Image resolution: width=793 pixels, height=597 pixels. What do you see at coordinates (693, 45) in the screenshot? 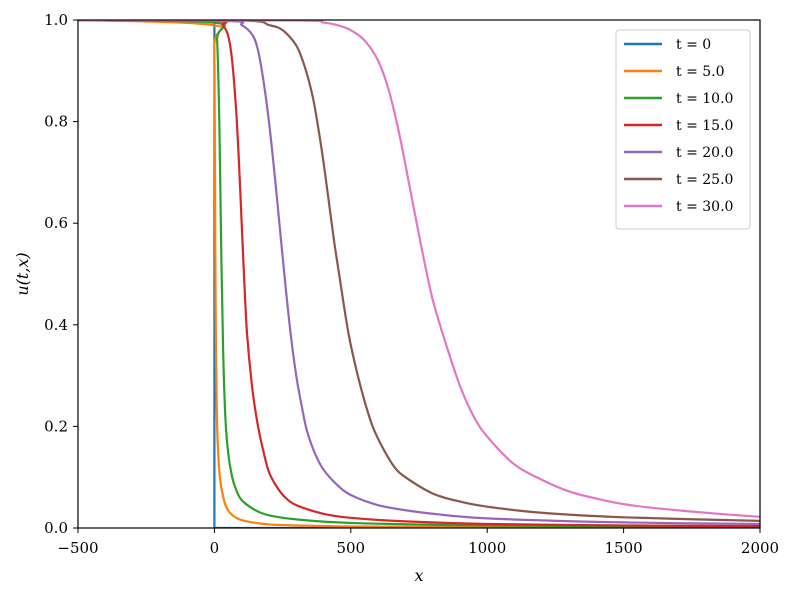
I see `legend-label: t = 0` at bounding box center [693, 45].